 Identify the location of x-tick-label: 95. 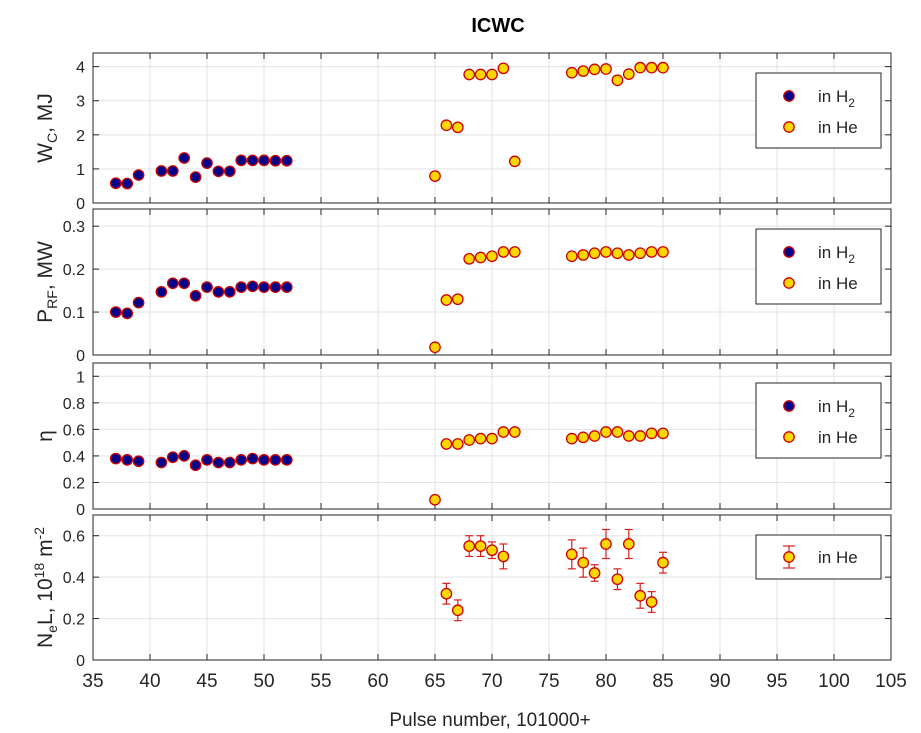
(776, 681).